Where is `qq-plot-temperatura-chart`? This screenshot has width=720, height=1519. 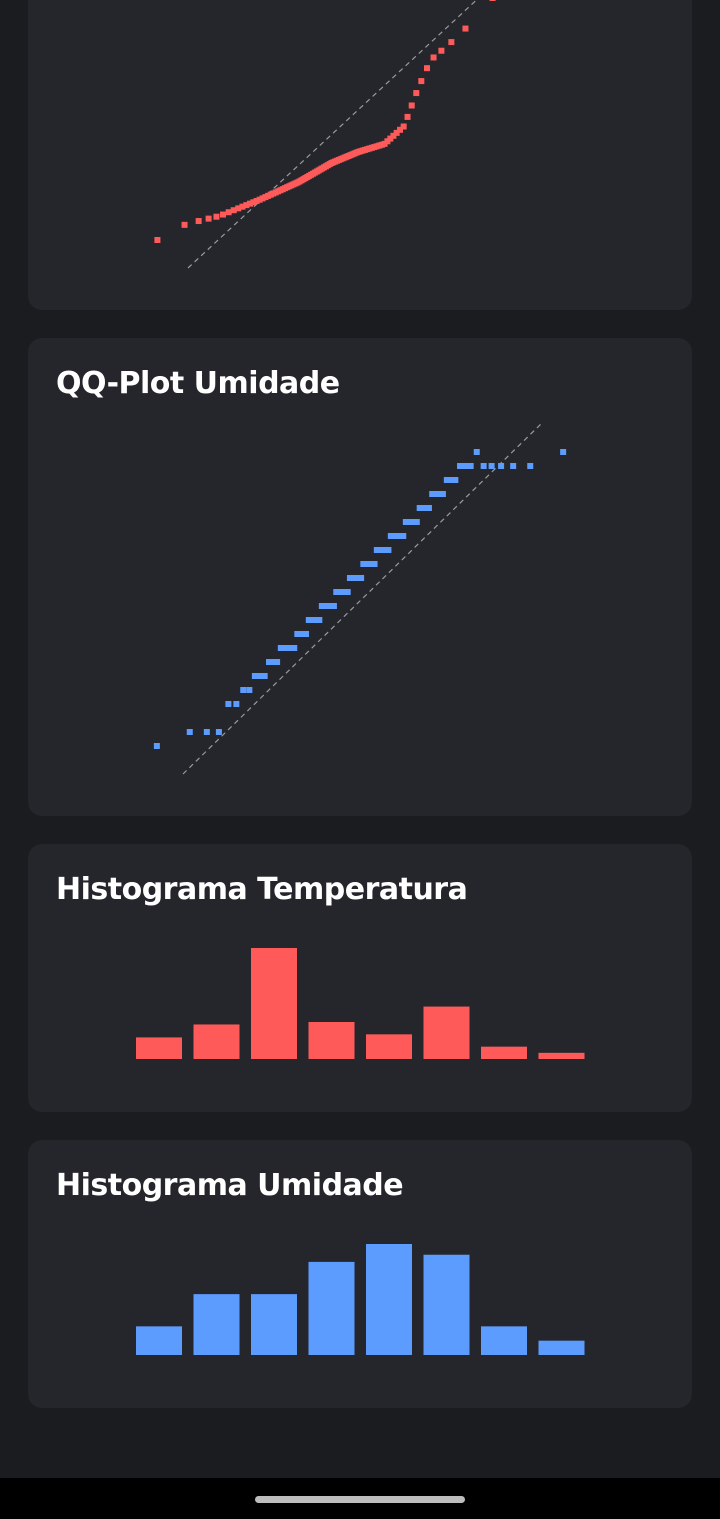 qq-plot-temperatura-chart is located at coordinates (325, 134).